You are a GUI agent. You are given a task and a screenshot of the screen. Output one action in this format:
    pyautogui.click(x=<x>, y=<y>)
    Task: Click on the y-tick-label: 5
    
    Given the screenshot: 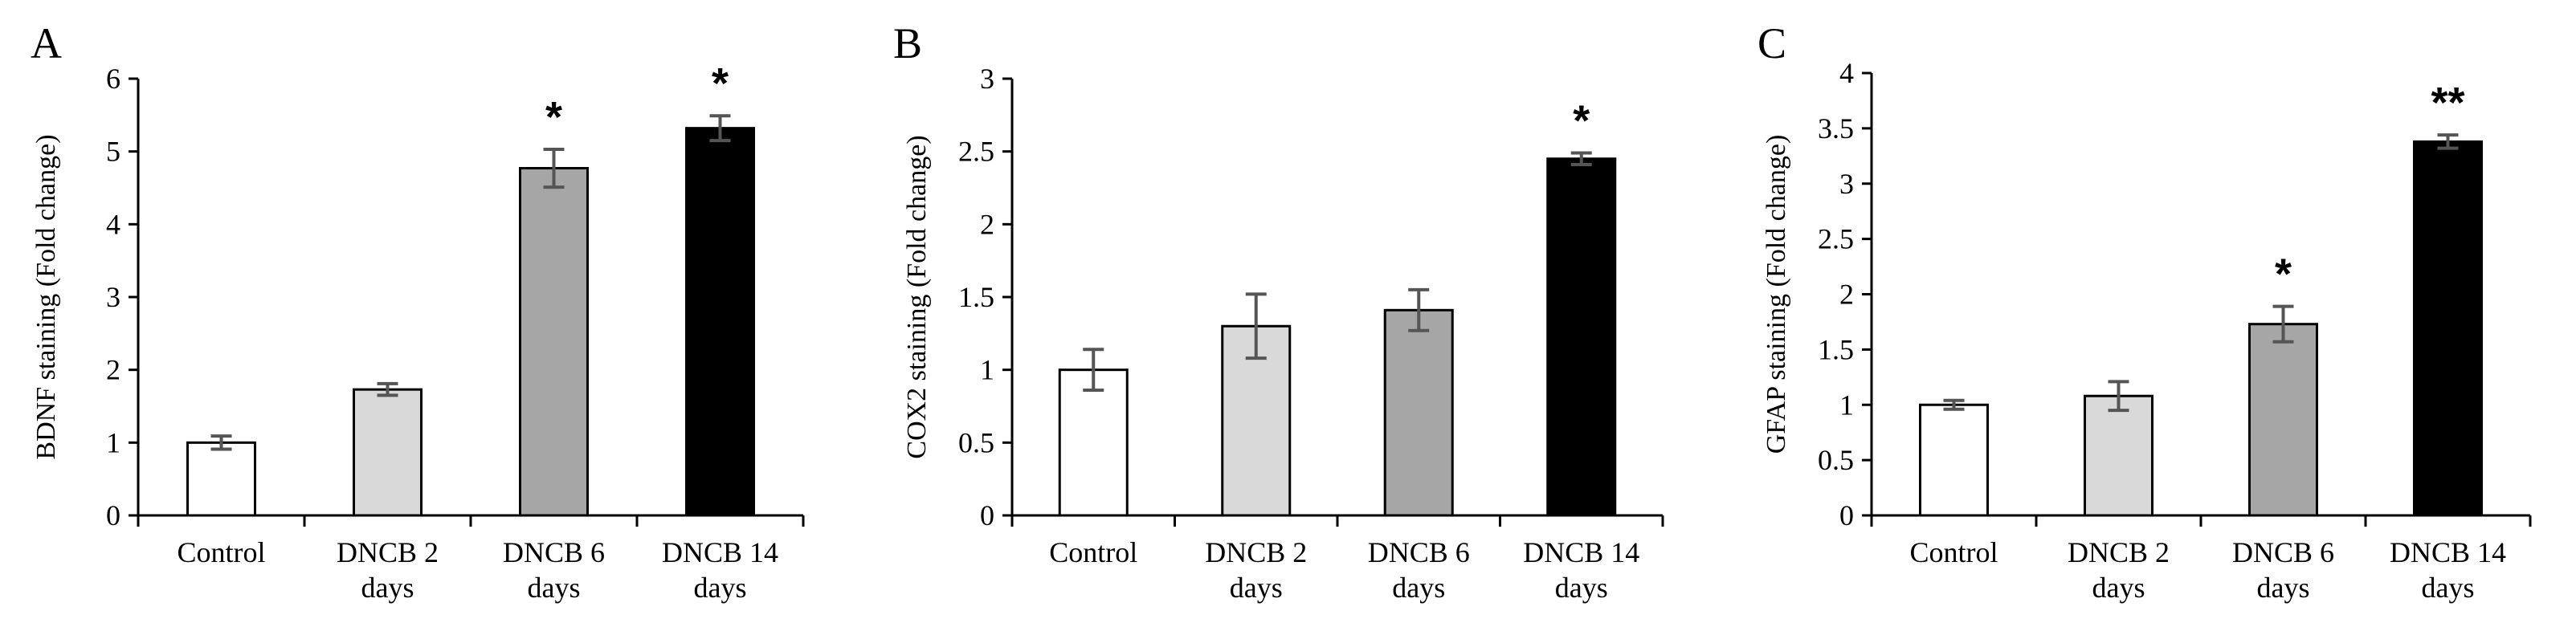 What is the action you would take?
    pyautogui.click(x=113, y=152)
    